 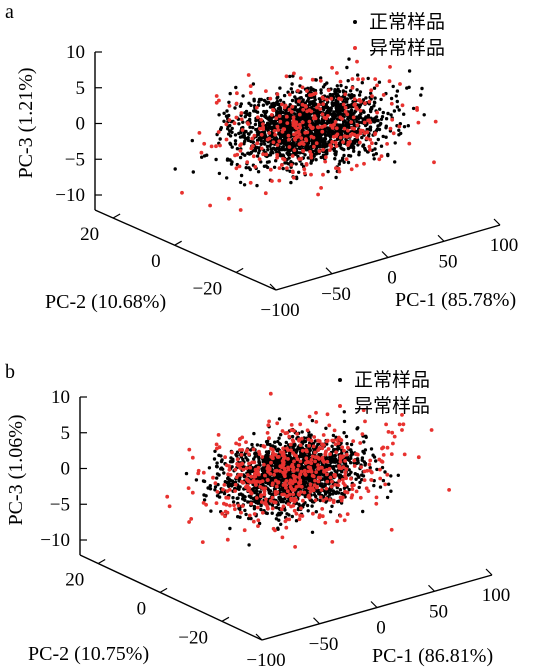 What do you see at coordinates (75, 159) in the screenshot?
I see `z-tick-label: −5` at bounding box center [75, 159].